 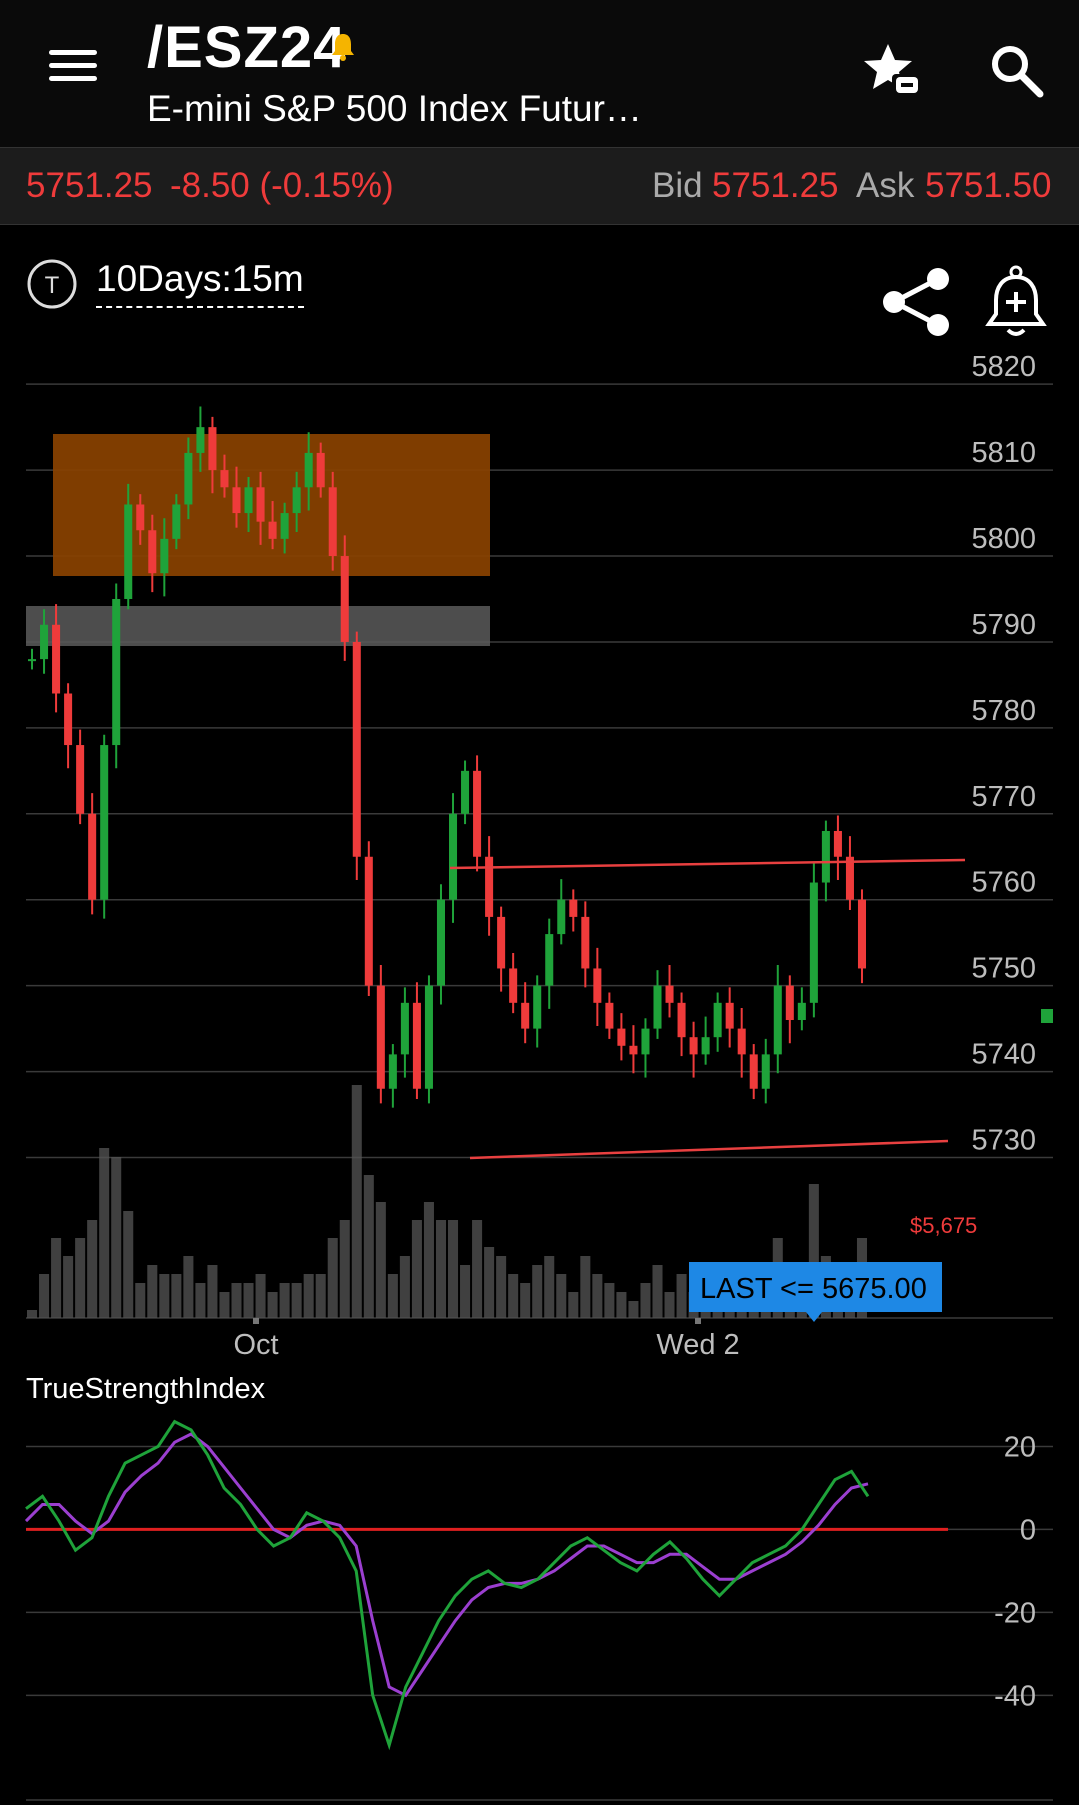 I want to click on upper-trendline, so click(x=707, y=864).